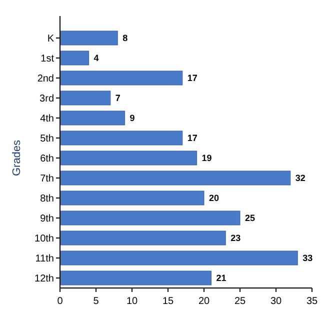 Image resolution: width=330 pixels, height=330 pixels. I want to click on data-label: 9, so click(132, 118).